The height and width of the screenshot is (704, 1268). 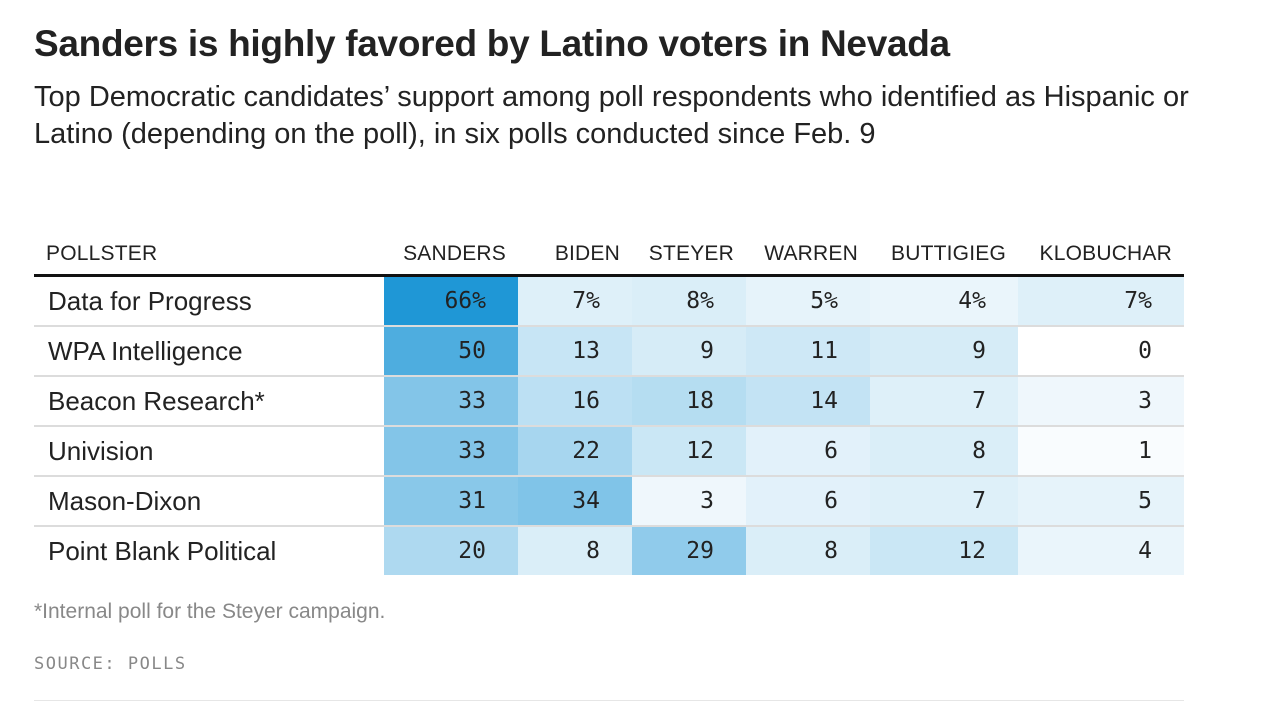 What do you see at coordinates (689, 351) in the screenshot?
I see `cell-steyer: 9` at bounding box center [689, 351].